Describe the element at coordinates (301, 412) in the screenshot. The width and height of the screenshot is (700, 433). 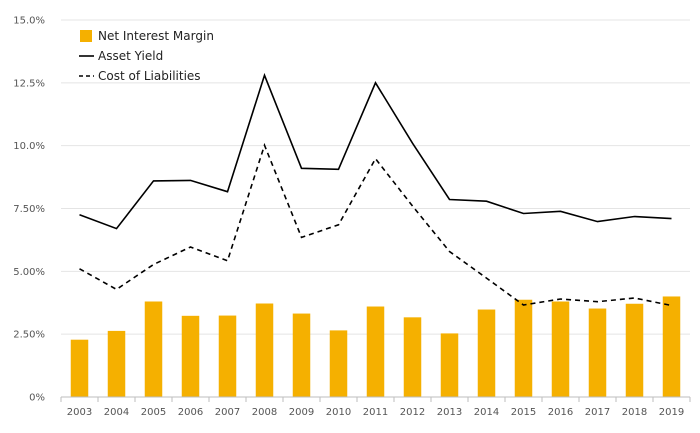
I see `x-tick-label: 2009` at that location.